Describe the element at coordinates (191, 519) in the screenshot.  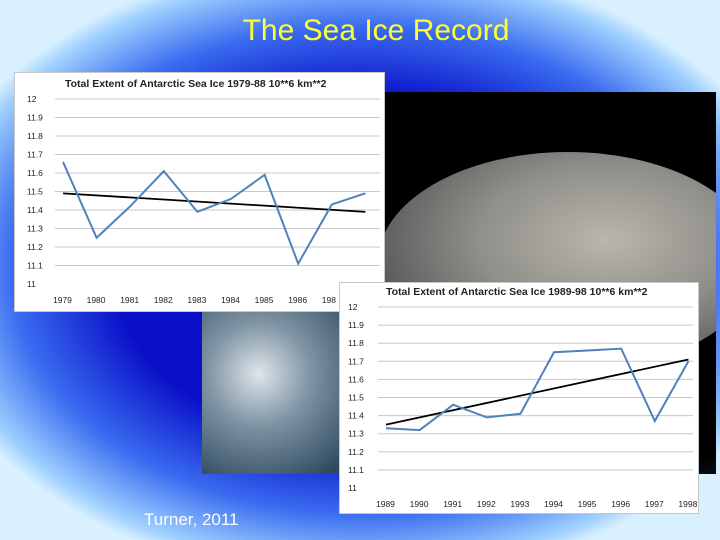
I see `credit-caption: Turner, 2011` at that location.